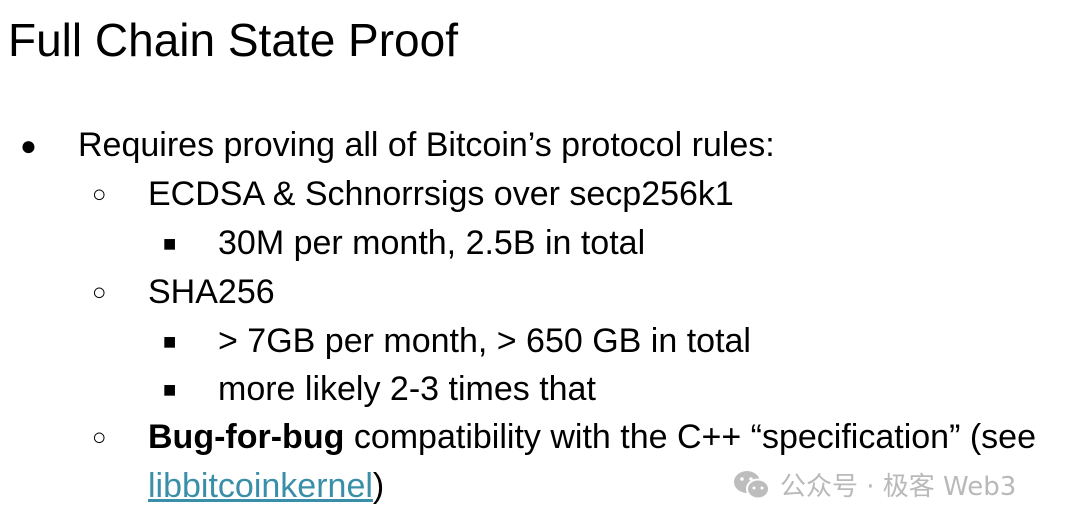 The width and height of the screenshot is (1080, 526). What do you see at coordinates (441, 194) in the screenshot?
I see `bullet-text: ECDSA & Schnorrsigs over secp256k1` at bounding box center [441, 194].